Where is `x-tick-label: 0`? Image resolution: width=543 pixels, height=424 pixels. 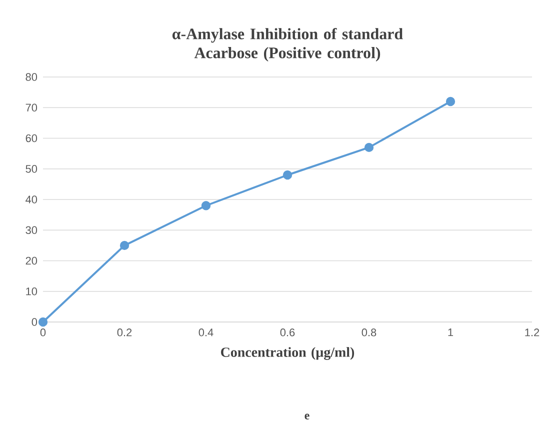
x-tick-label: 0 is located at coordinates (43, 332).